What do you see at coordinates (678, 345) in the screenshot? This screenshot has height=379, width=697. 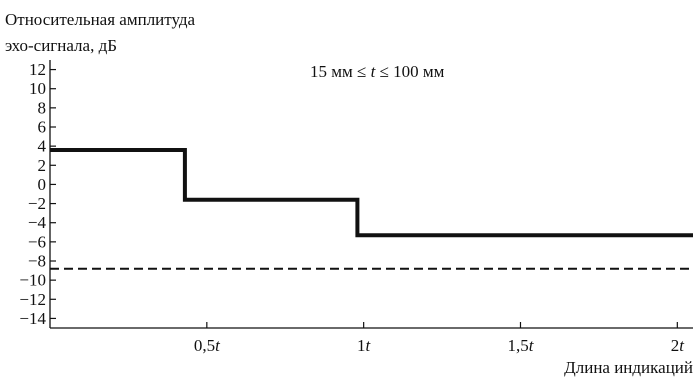 I see `x-tick-label: 2t` at bounding box center [678, 345].